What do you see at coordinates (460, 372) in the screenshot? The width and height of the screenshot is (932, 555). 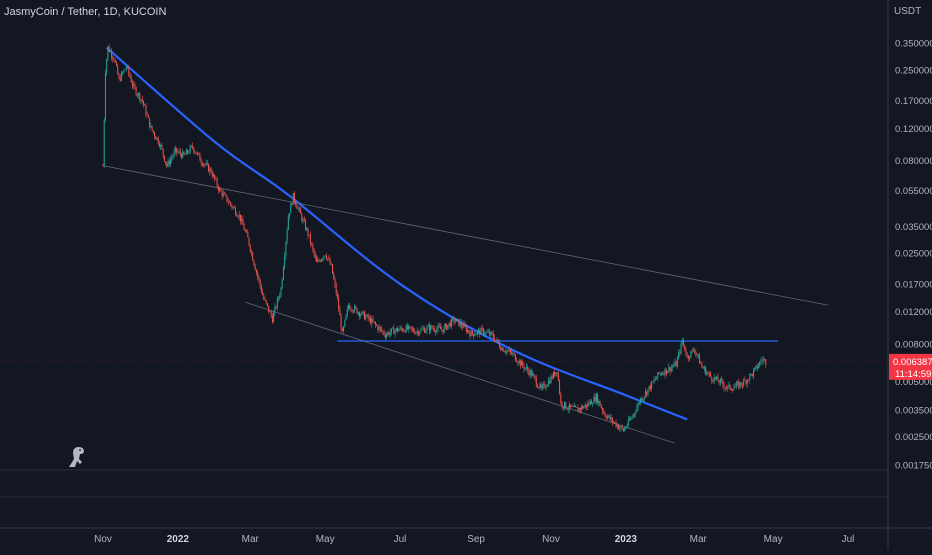 I see `channel-line` at bounding box center [460, 372].